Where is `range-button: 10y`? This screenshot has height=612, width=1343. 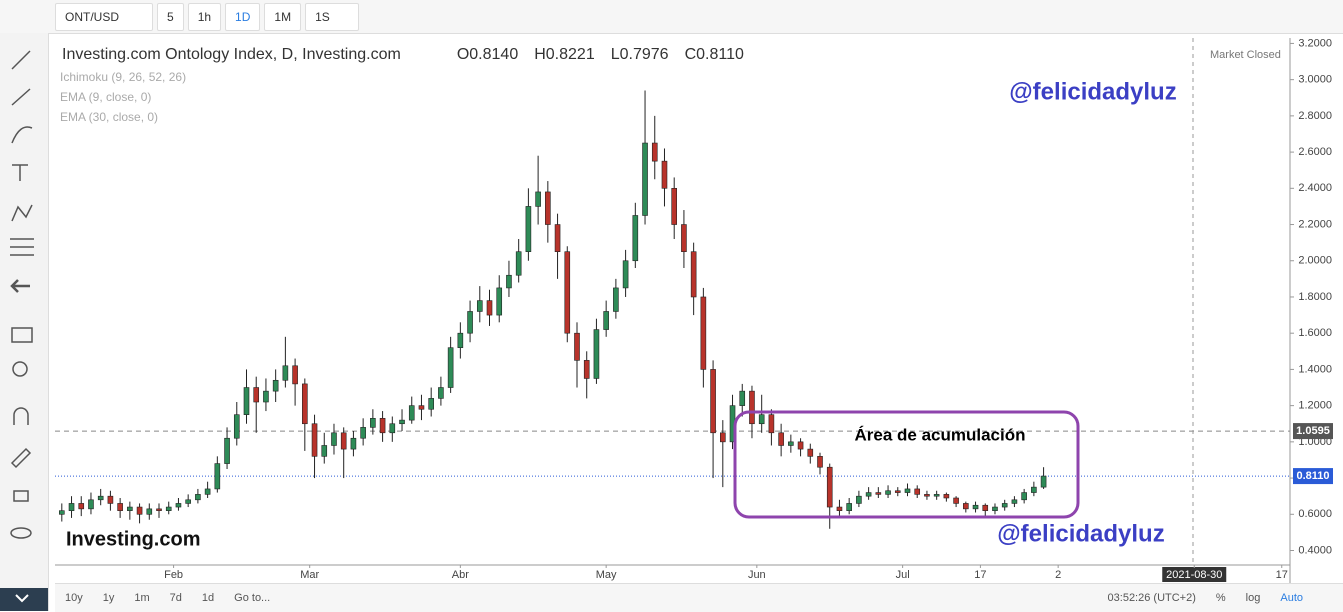
range-button: 10y is located at coordinates (74, 598).